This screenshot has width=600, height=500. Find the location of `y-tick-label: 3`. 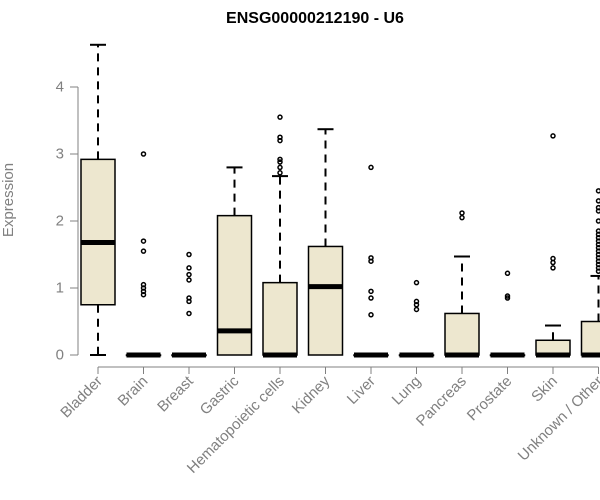

y-tick-label: 3 is located at coordinates (60, 154).